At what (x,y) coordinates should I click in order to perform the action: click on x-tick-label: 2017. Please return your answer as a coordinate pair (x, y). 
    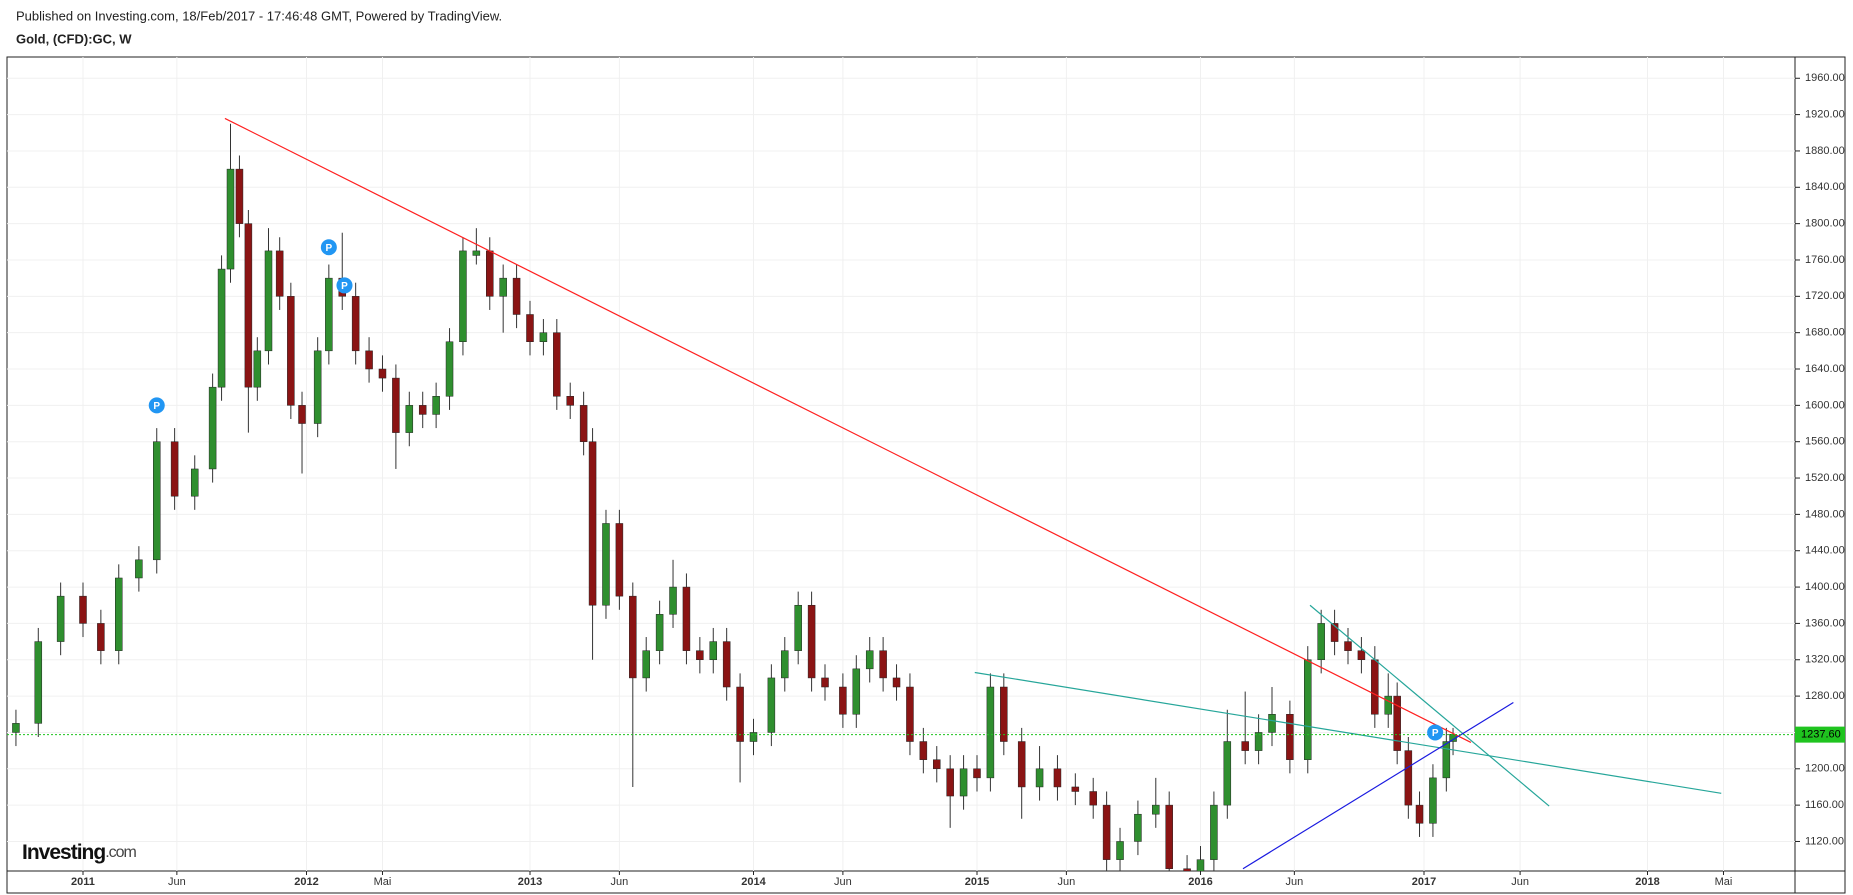
    Looking at the image, I should click on (1424, 882).